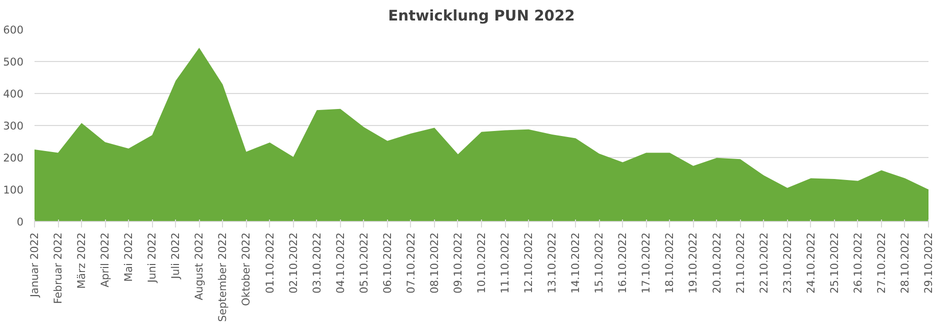 The width and height of the screenshot is (942, 326). What do you see at coordinates (129, 257) in the screenshot?
I see `x-tick-label: Mai 2022` at bounding box center [129, 257].